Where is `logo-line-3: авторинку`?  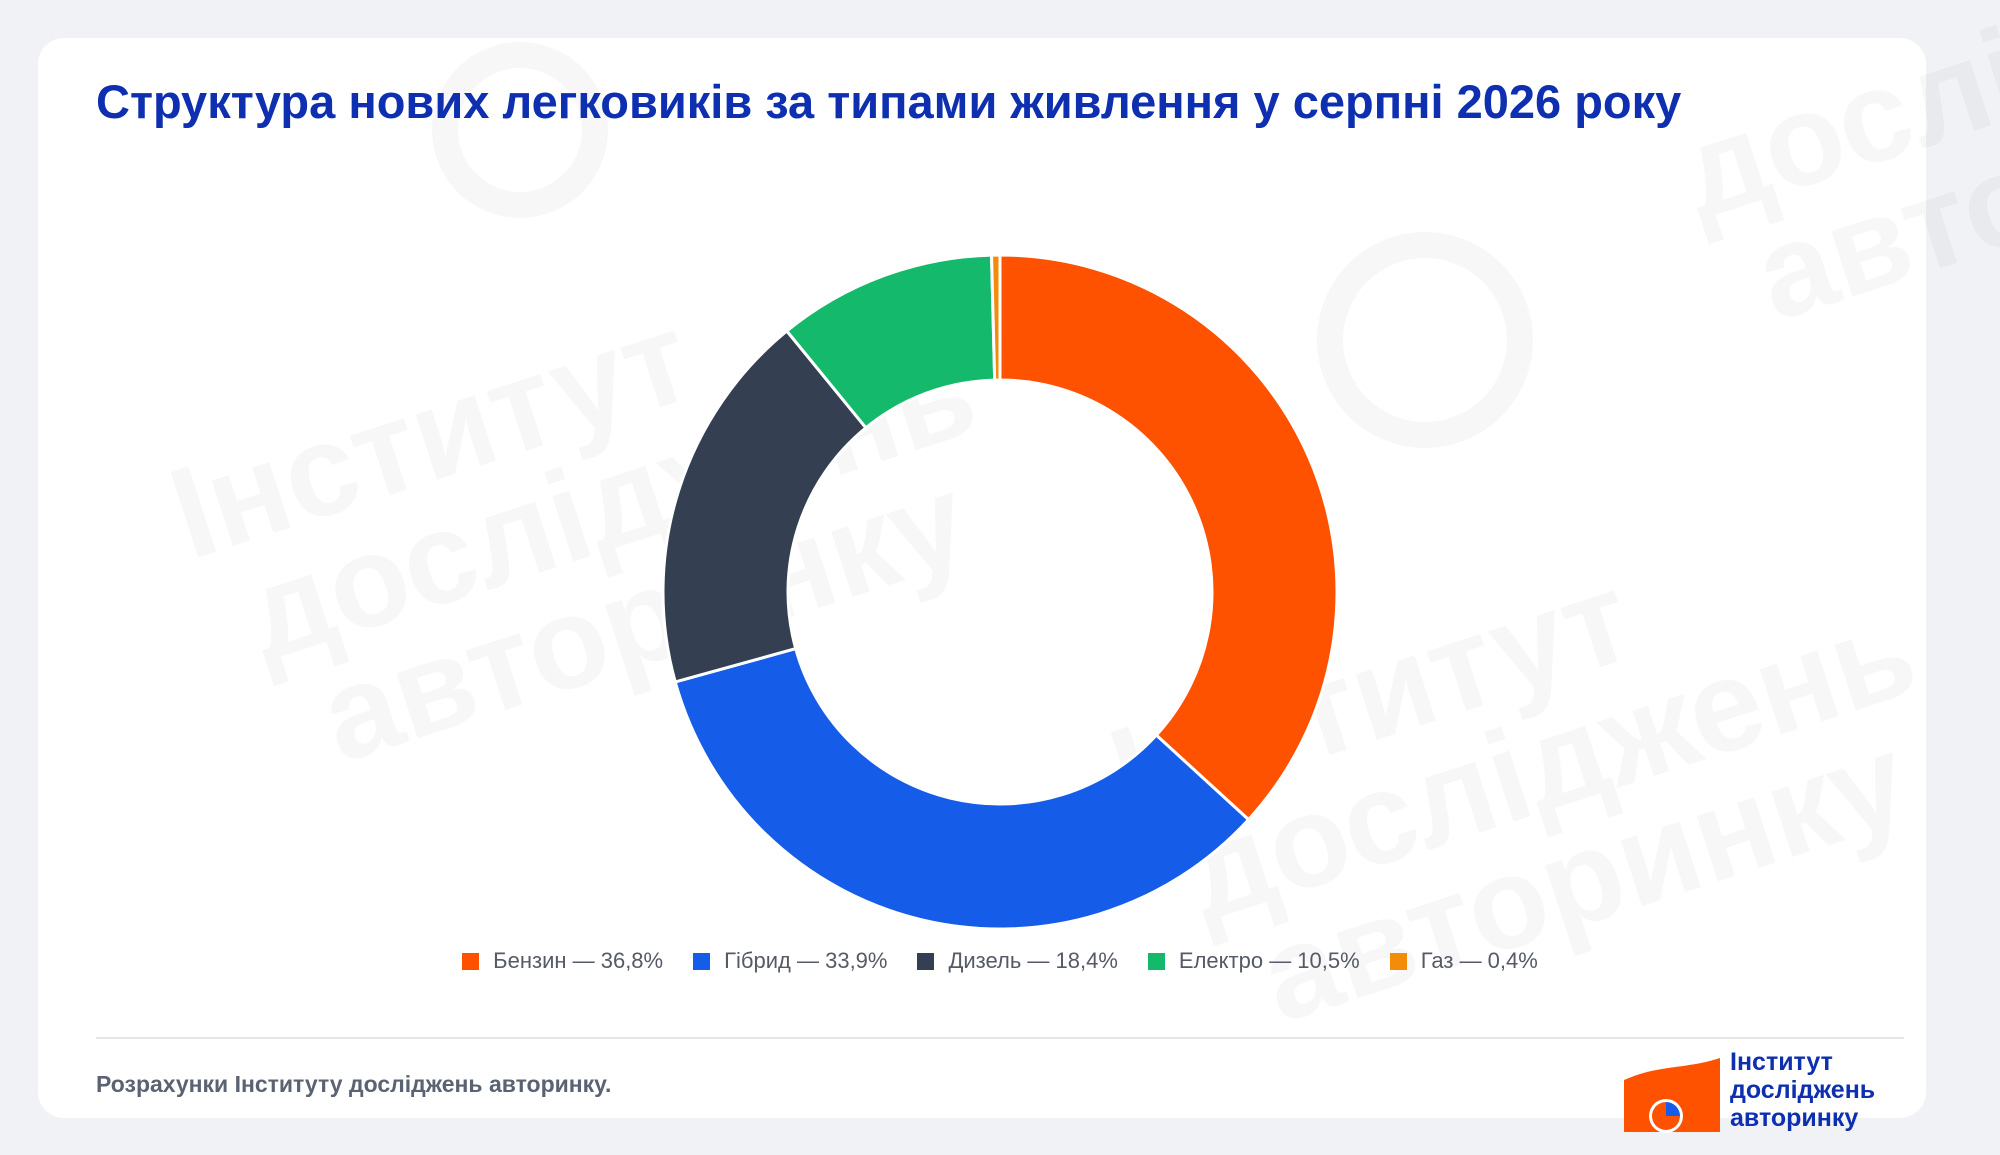 logo-line-3: авторинку is located at coordinates (1794, 1118).